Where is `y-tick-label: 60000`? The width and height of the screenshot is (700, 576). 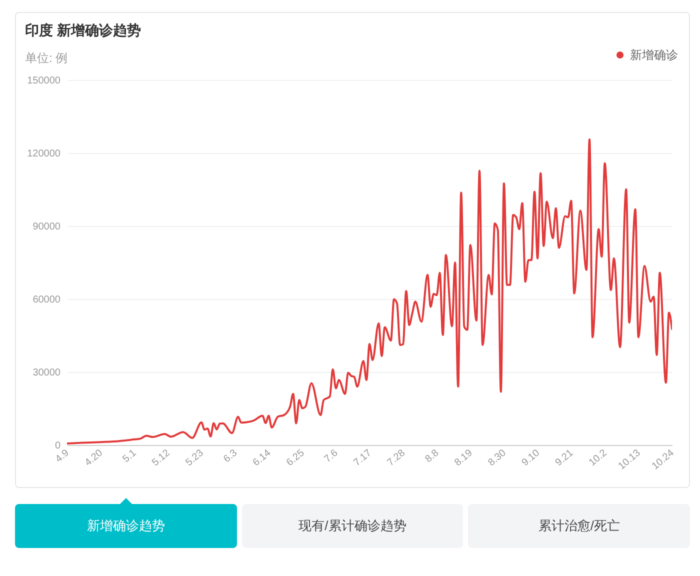 y-tick-label: 60000 is located at coordinates (46, 300).